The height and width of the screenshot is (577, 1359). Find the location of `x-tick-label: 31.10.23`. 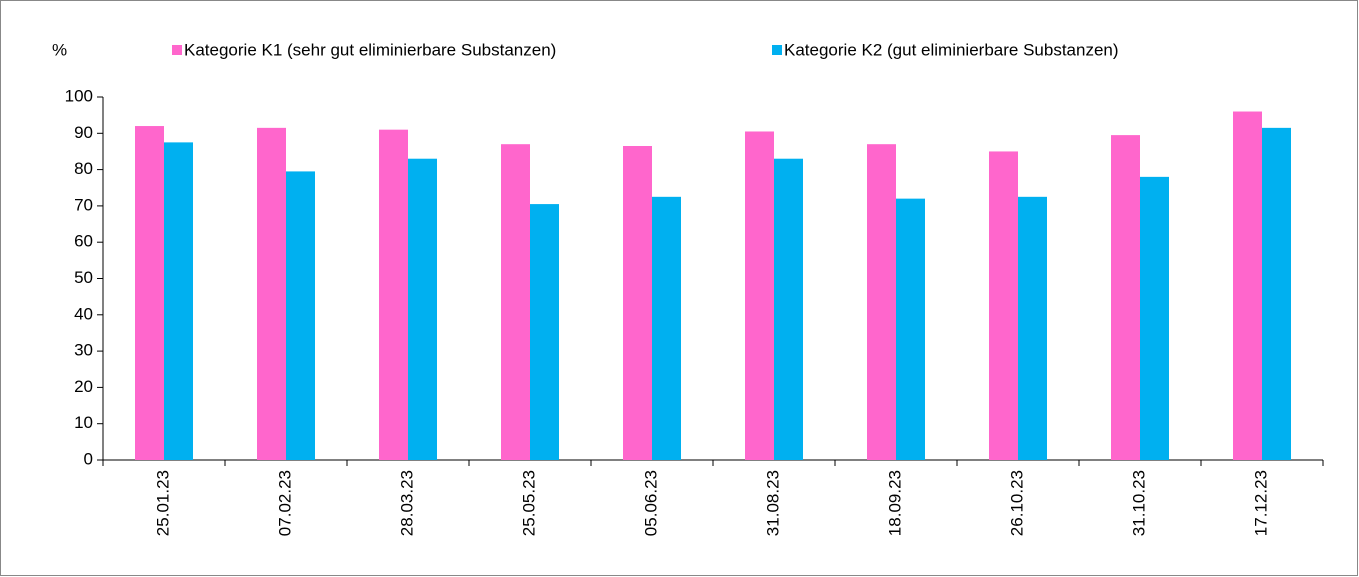

x-tick-label: 31.10.23 is located at coordinates (1138, 503).